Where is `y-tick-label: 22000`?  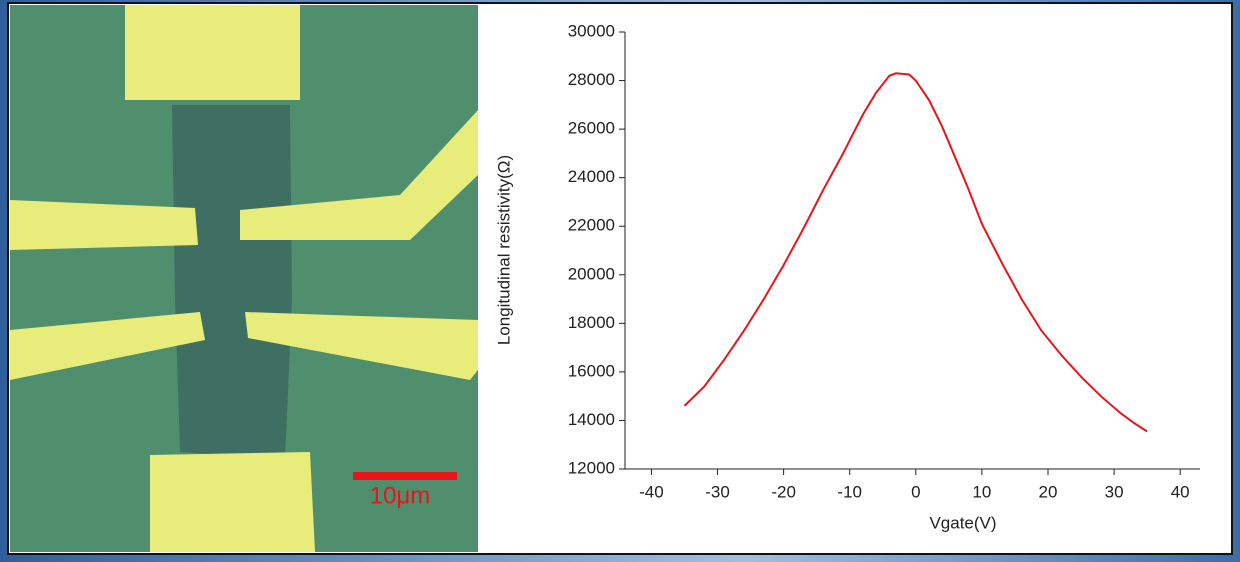 y-tick-label: 22000 is located at coordinates (591, 225).